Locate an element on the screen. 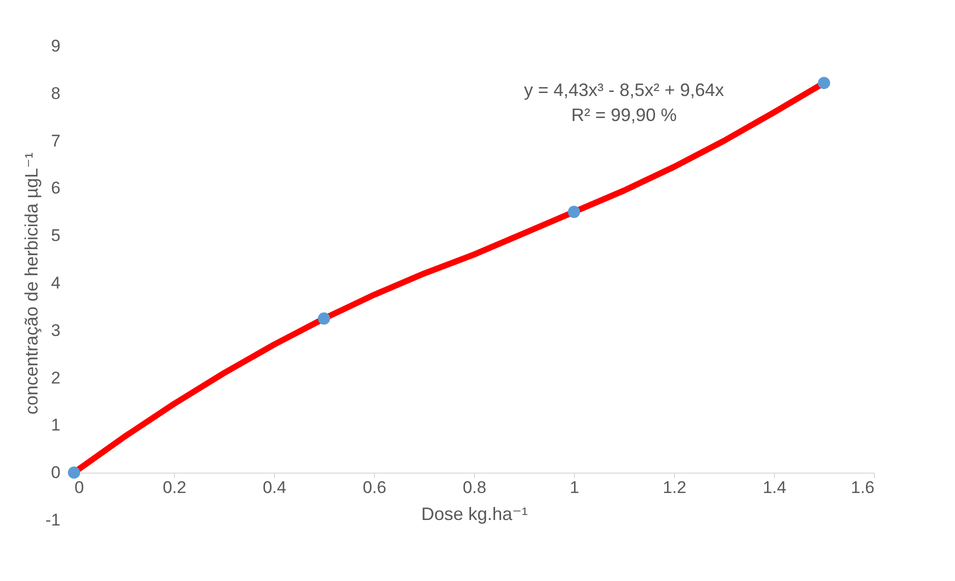  y-axis-title: concentração de herbicida µgL⁻¹ is located at coordinates (31, 283).